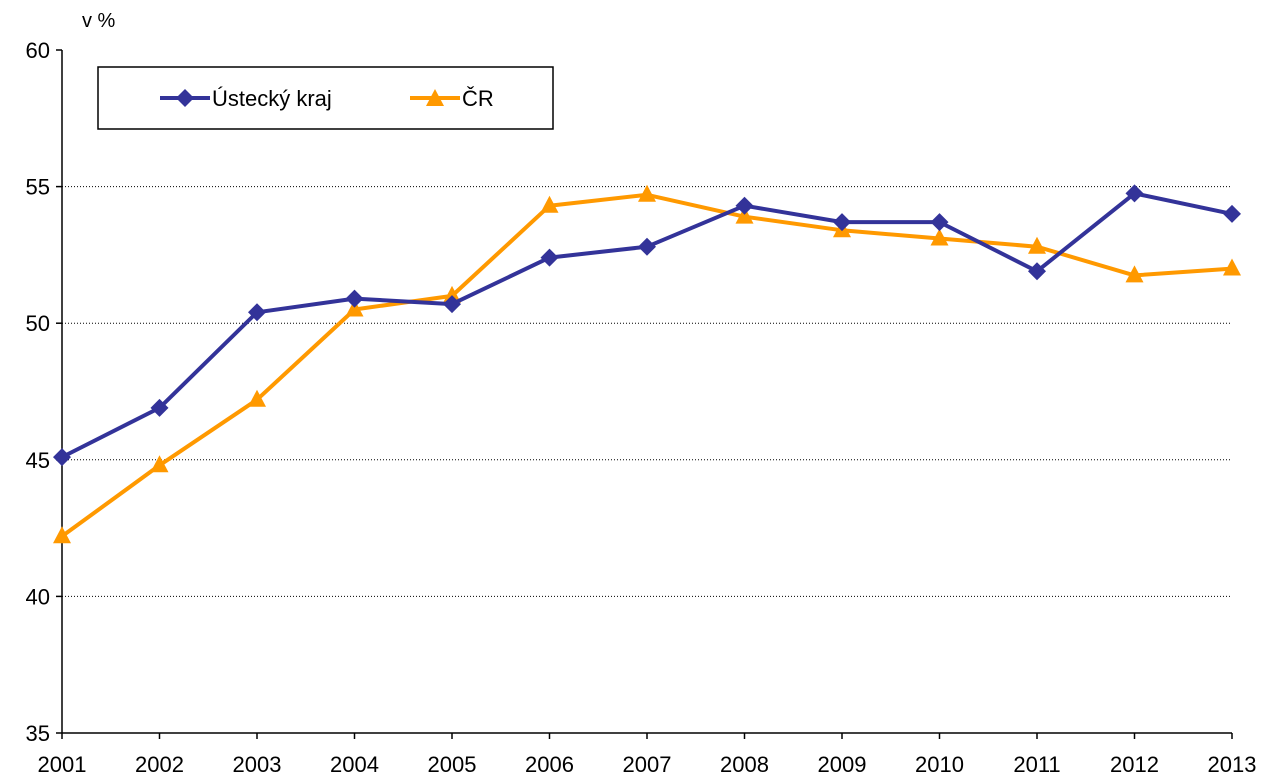 This screenshot has width=1268, height=780. I want to click on x-tick-label: 2012, so click(1134, 764).